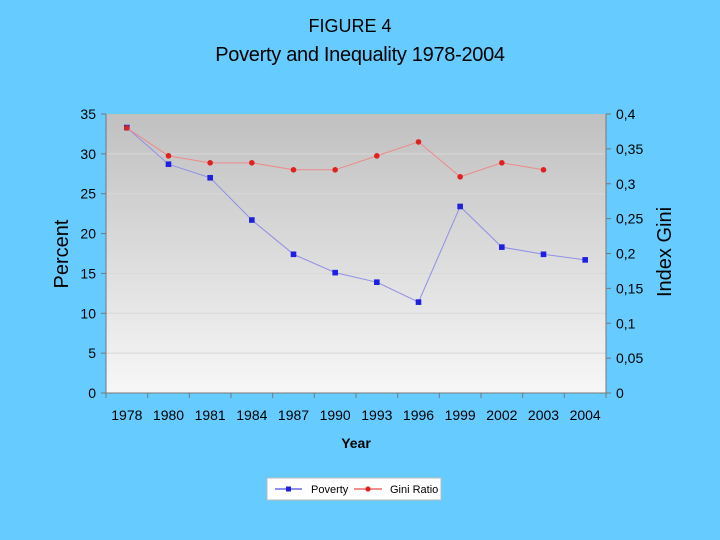 The height and width of the screenshot is (540, 720). Describe the element at coordinates (585, 415) in the screenshot. I see `x-tick-label: 2004` at that location.